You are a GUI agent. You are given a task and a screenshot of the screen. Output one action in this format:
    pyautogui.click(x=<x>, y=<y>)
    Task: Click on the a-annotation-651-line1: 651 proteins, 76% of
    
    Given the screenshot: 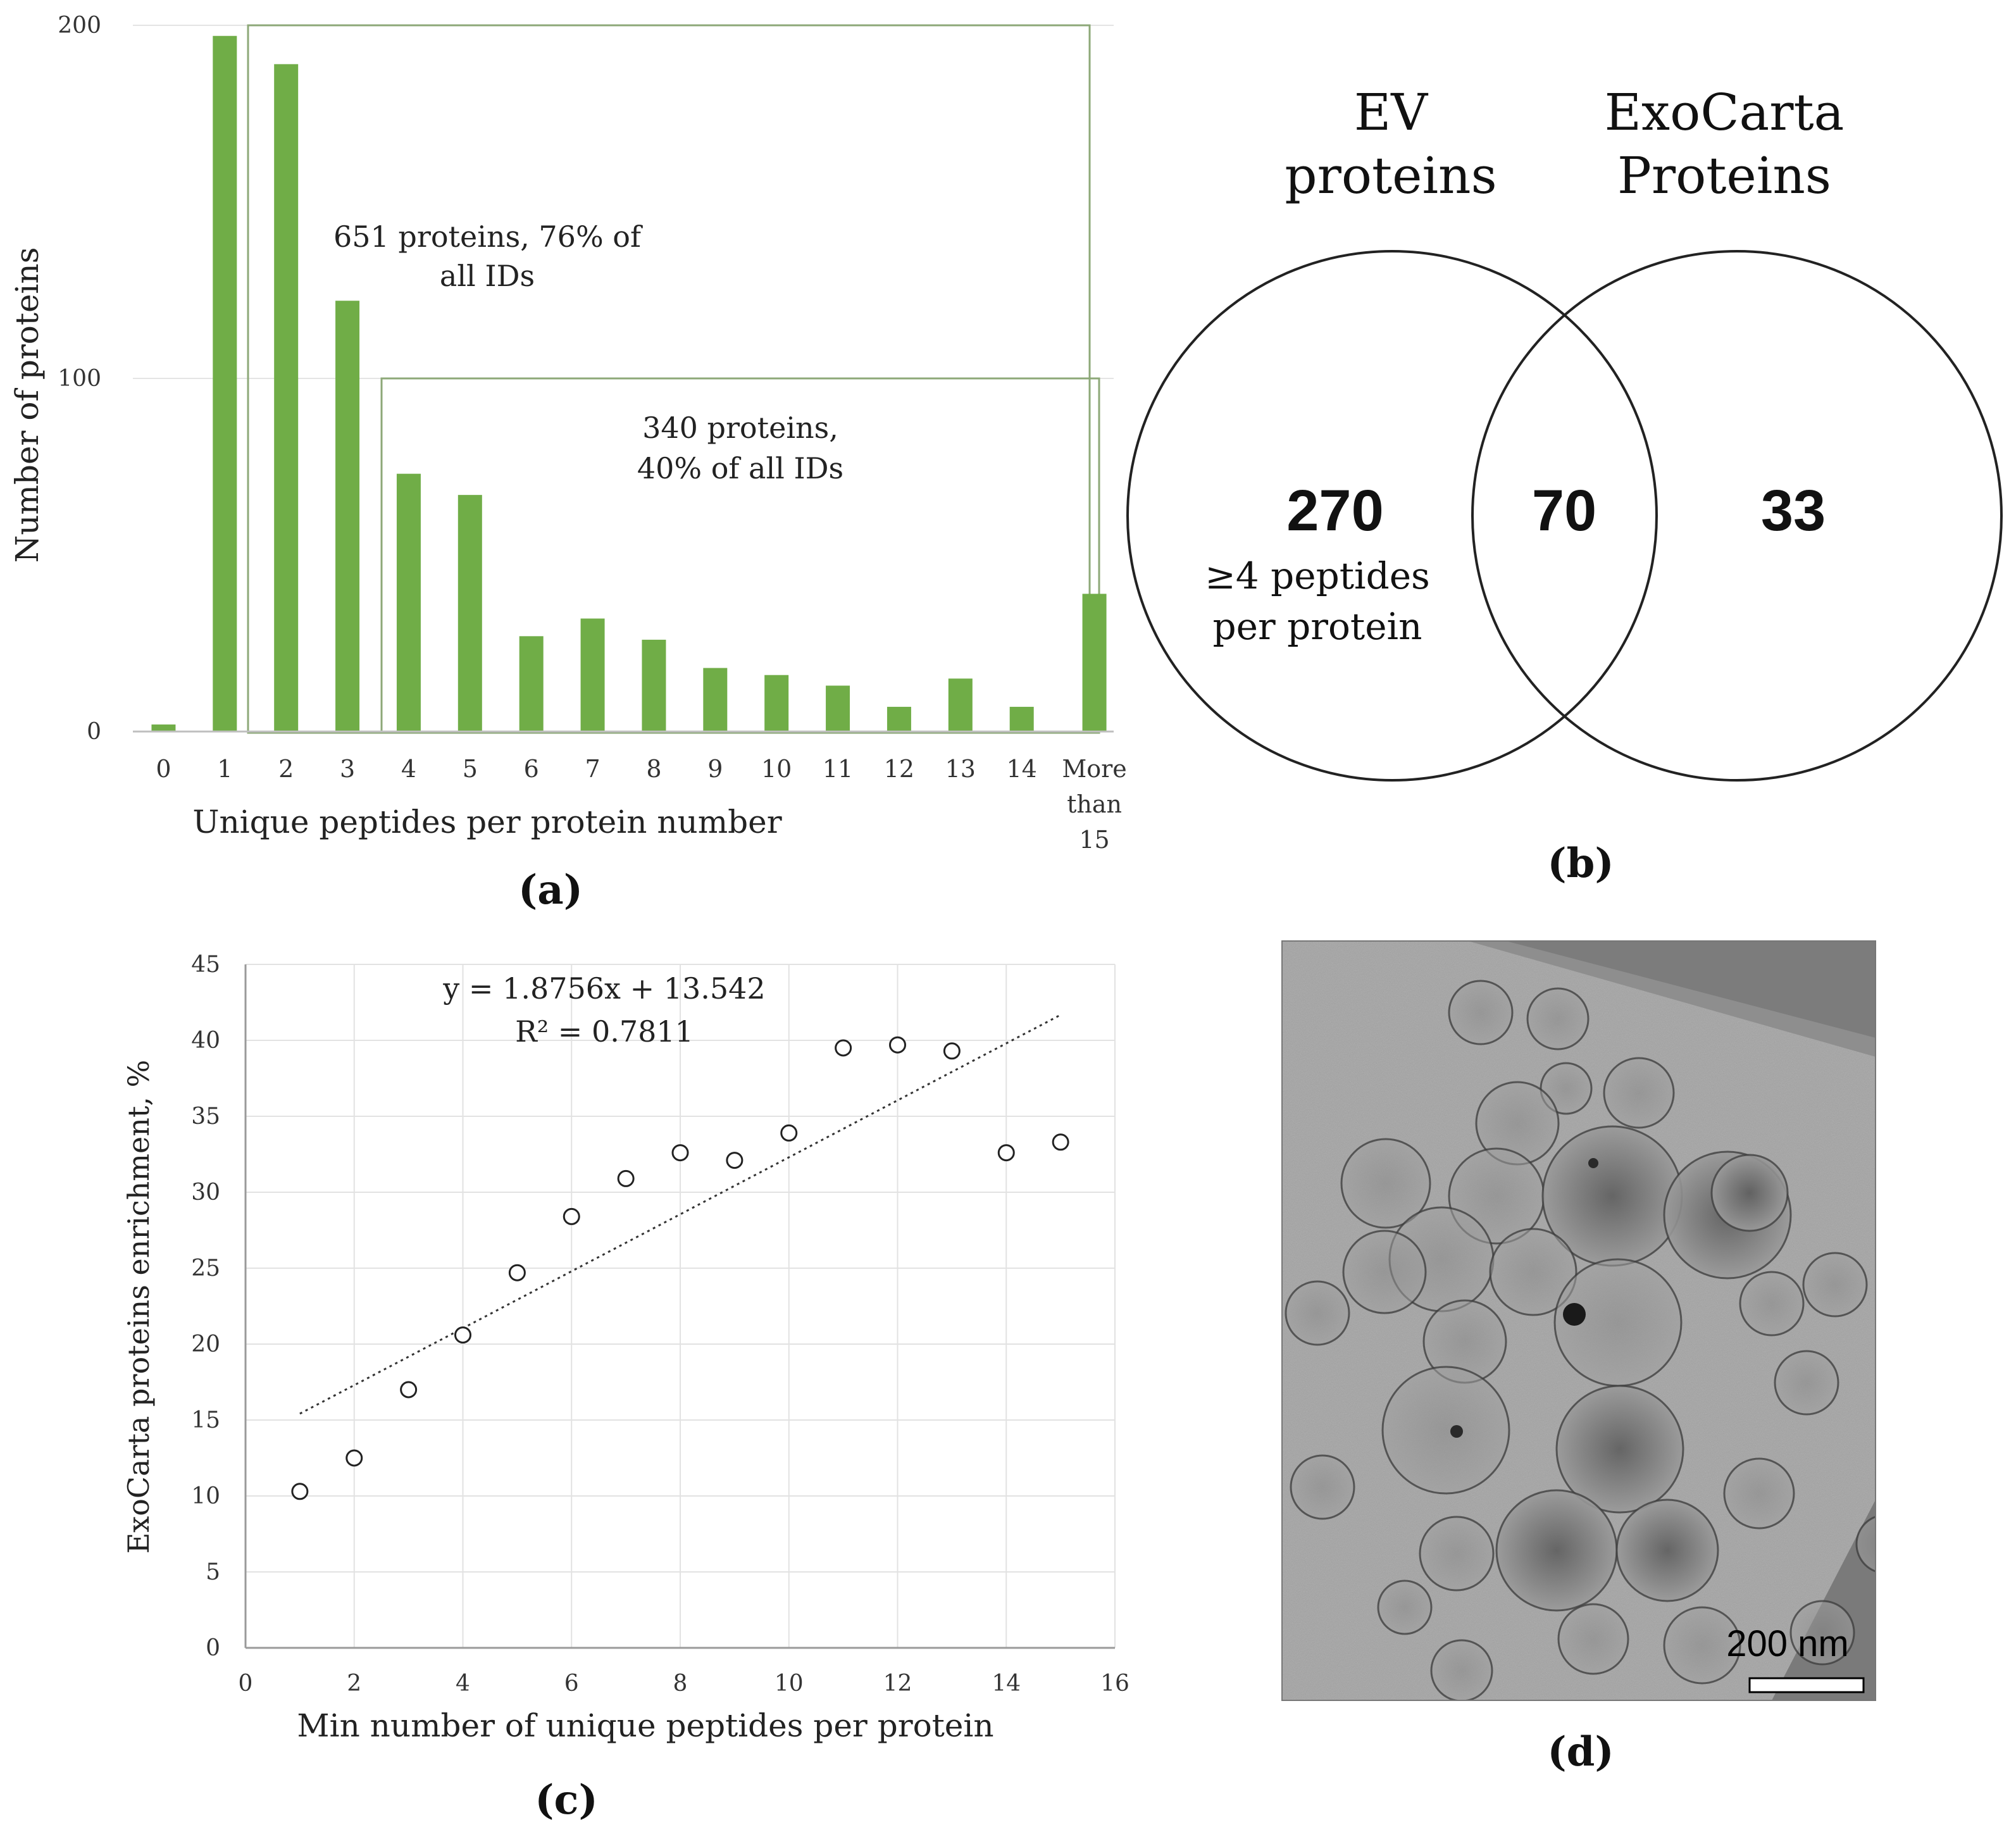 What is the action you would take?
    pyautogui.click(x=488, y=237)
    